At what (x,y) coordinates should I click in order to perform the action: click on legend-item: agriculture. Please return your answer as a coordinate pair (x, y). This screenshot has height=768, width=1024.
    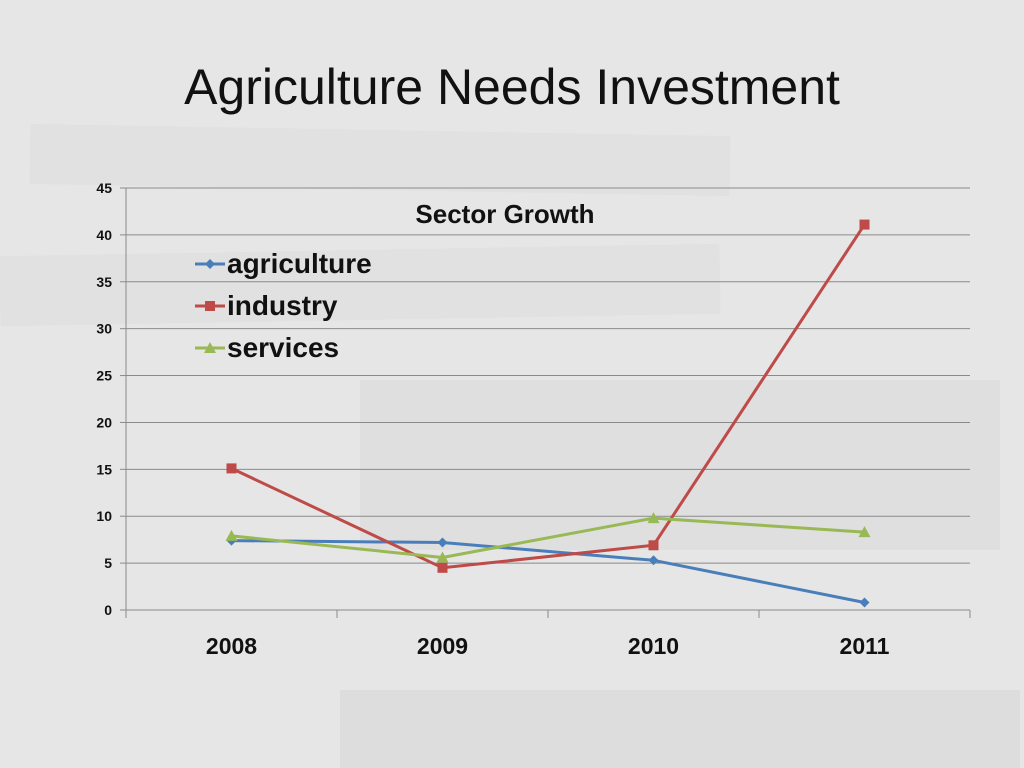
    Looking at the image, I should click on (283, 263).